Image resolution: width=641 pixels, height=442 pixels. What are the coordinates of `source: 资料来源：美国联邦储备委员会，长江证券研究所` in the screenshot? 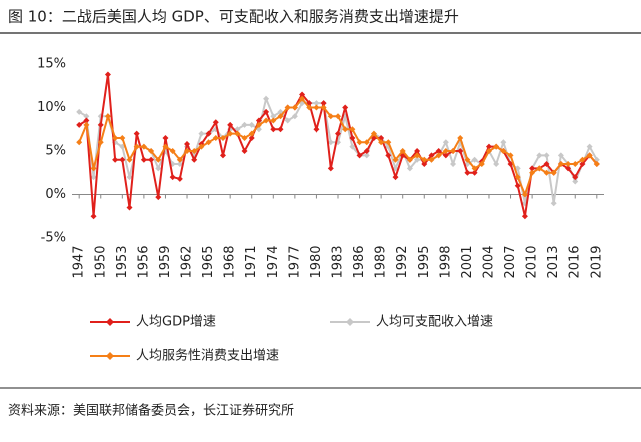 It's located at (151, 411).